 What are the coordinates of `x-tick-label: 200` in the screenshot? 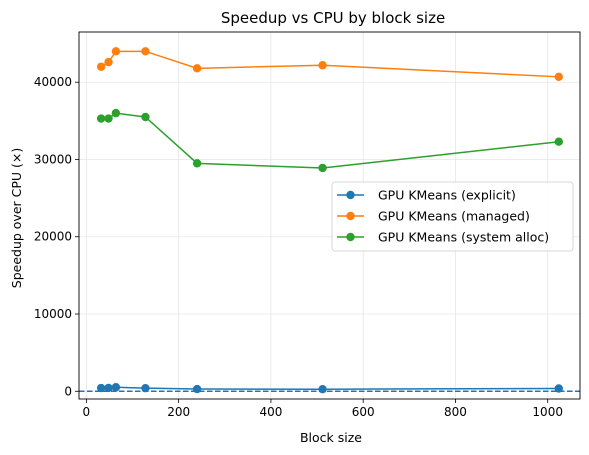 It's located at (178, 412).